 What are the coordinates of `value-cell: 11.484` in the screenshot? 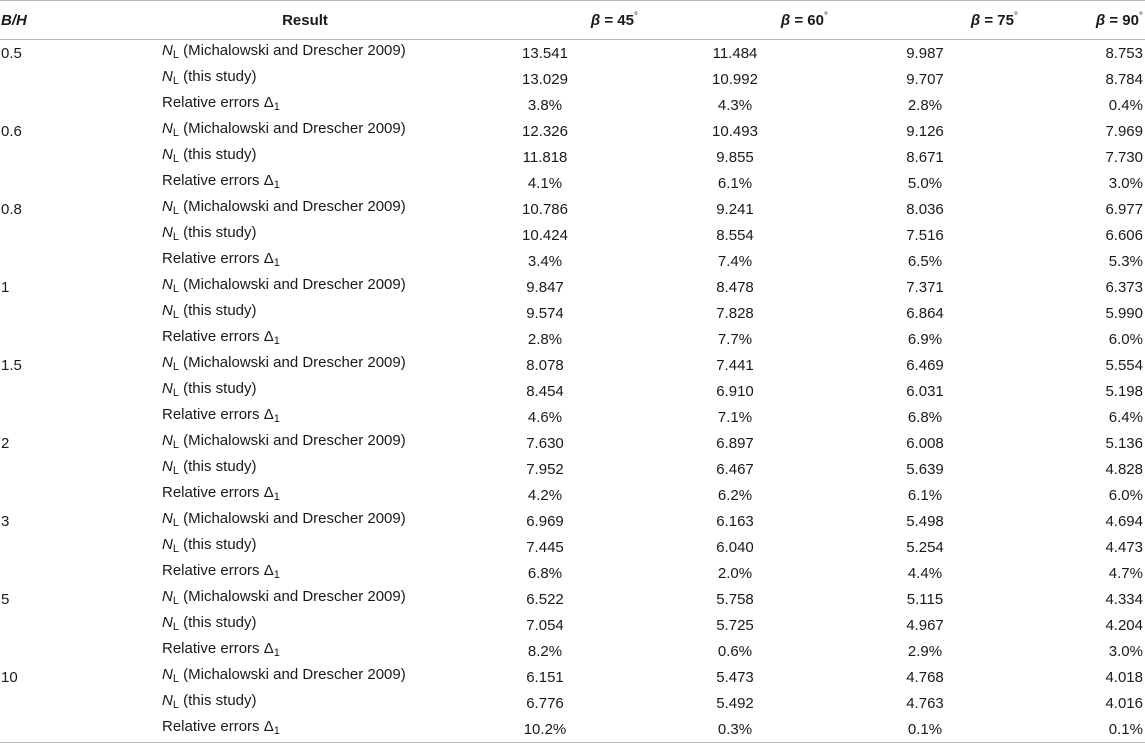 It's located at (735, 53).